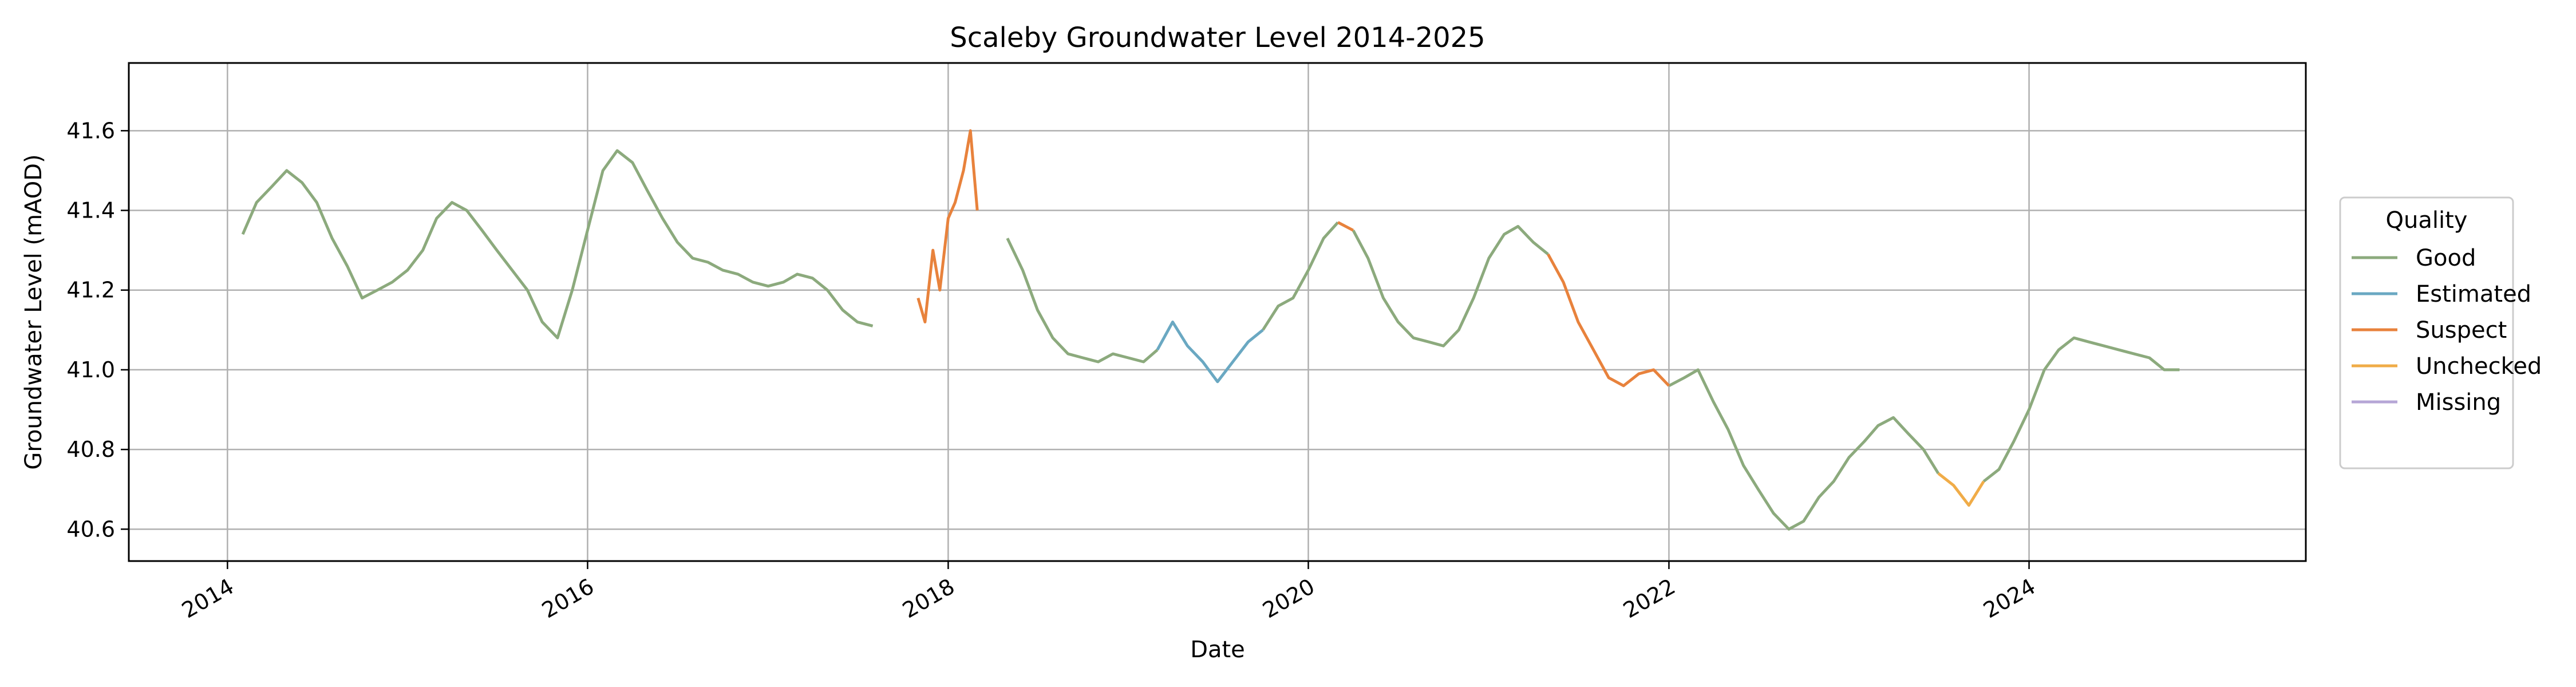  Describe the element at coordinates (1108, 592) in the screenshot. I see `x-axis-ticks: 2014 2016 2018 2020 2022 2024` at that location.